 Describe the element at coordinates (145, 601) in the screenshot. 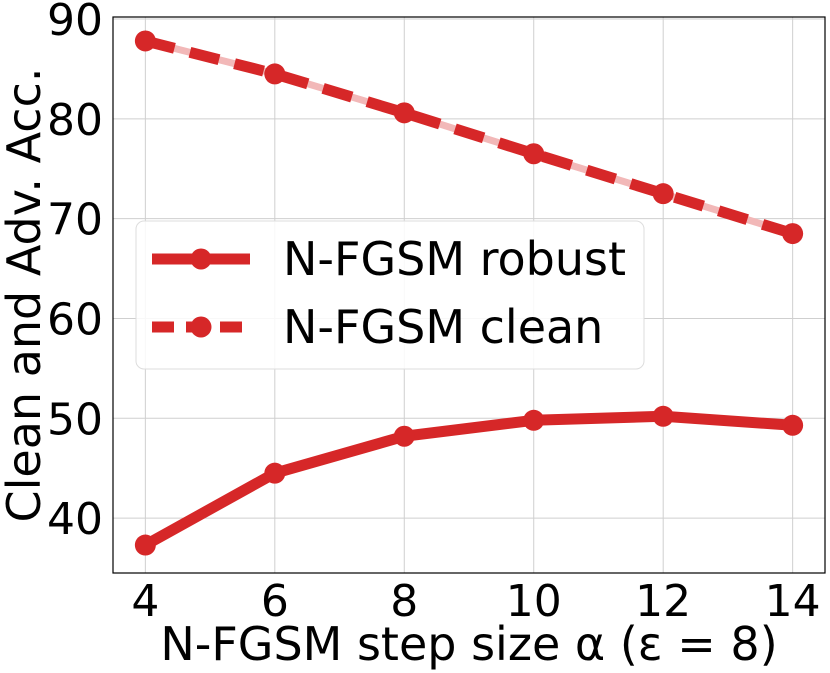

I see `x-tick-label: 4` at that location.